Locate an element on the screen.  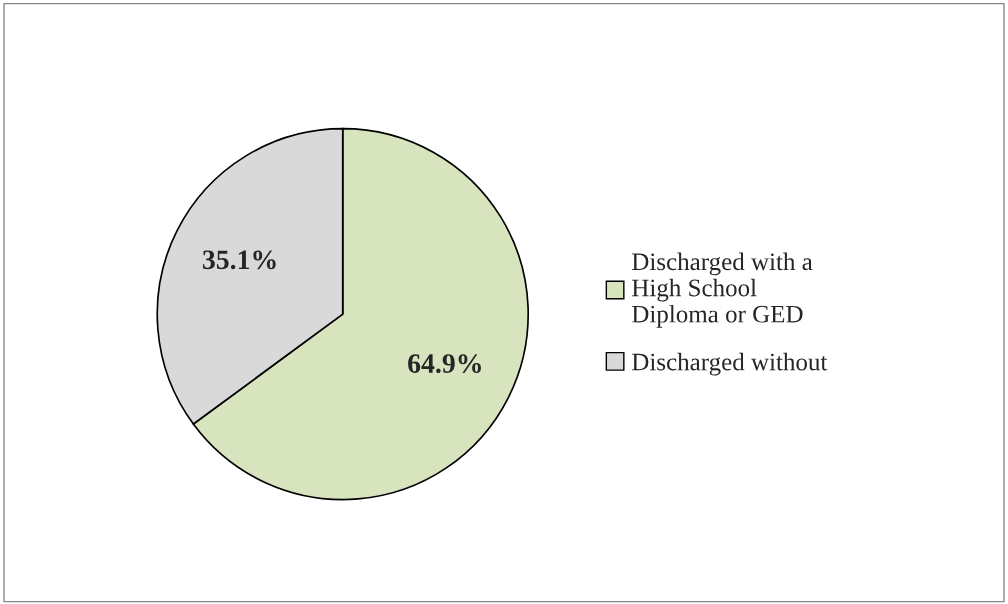
data-label: 64.9% is located at coordinates (444, 364).